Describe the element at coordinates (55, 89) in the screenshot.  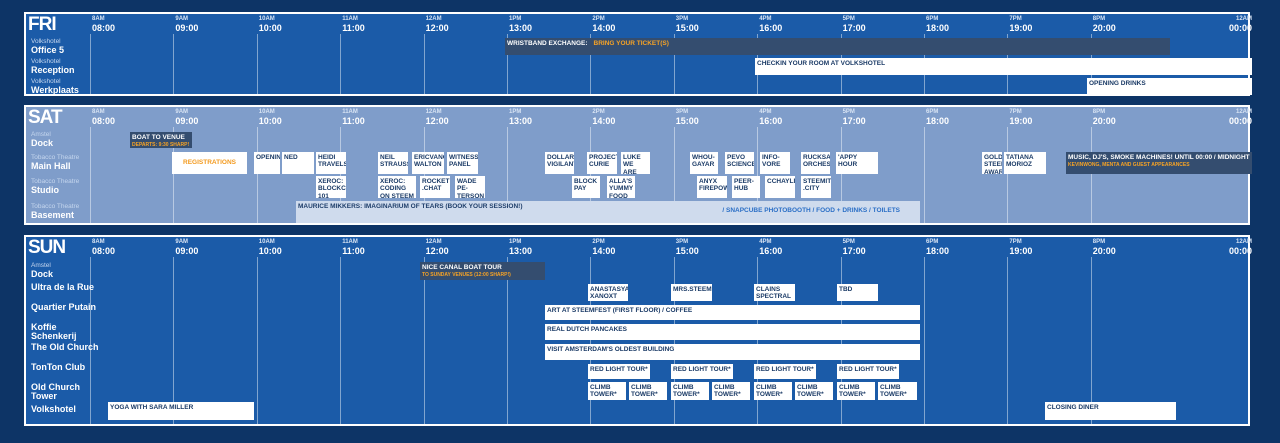
I see `room-name: Werkplaats` at that location.